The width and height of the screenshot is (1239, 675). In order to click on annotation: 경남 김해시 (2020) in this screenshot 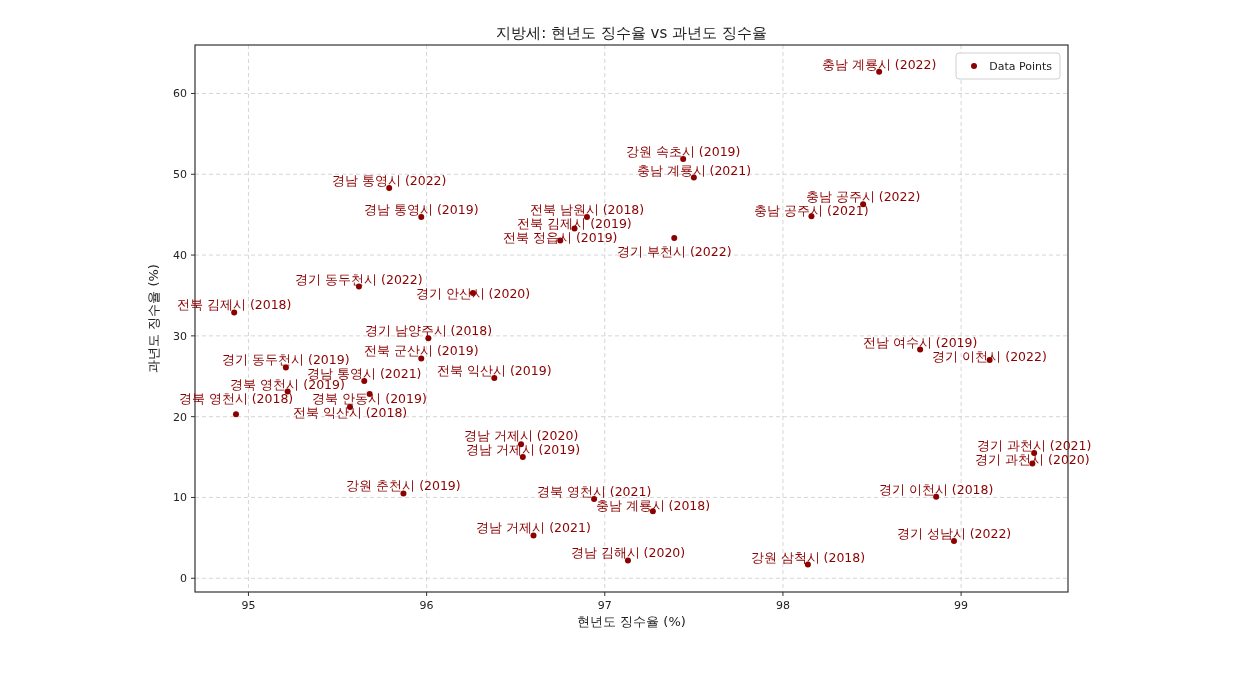, I will do `click(628, 553)`.